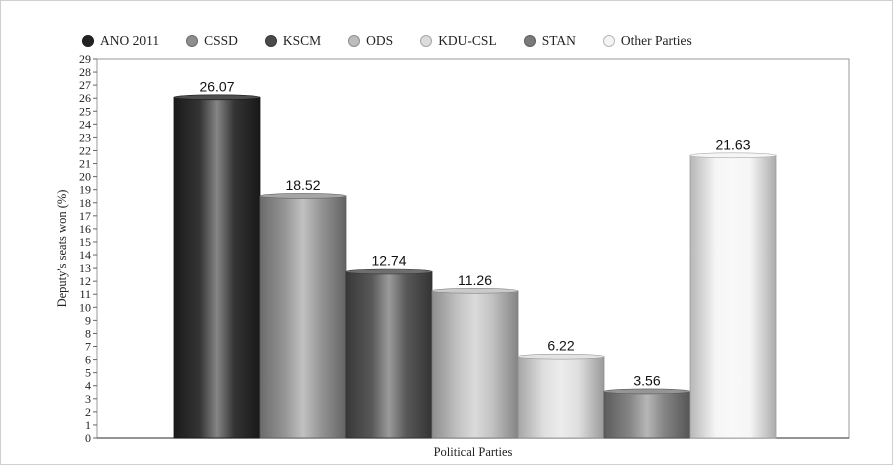  I want to click on x-axis-title: Political Parties, so click(473, 452).